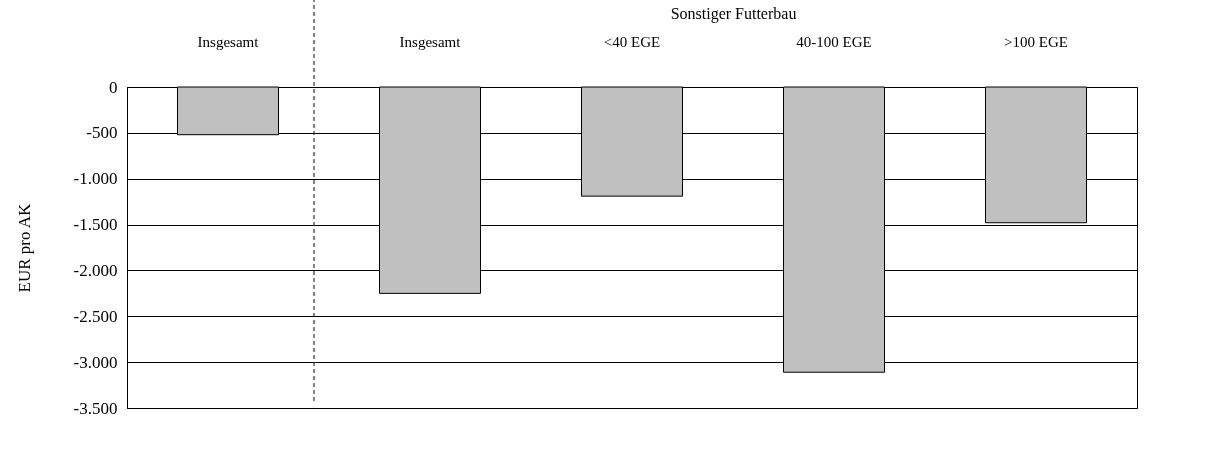 The height and width of the screenshot is (452, 1211). What do you see at coordinates (102, 133) in the screenshot?
I see `y-tick-label: -500` at bounding box center [102, 133].